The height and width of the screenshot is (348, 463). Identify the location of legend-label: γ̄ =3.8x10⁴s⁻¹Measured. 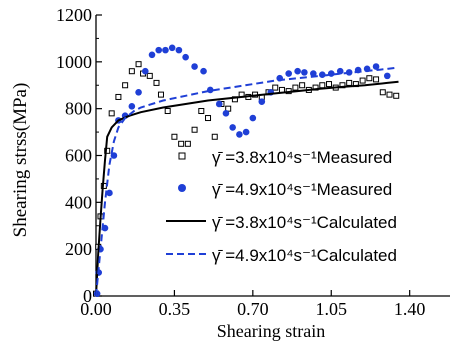
(302, 157).